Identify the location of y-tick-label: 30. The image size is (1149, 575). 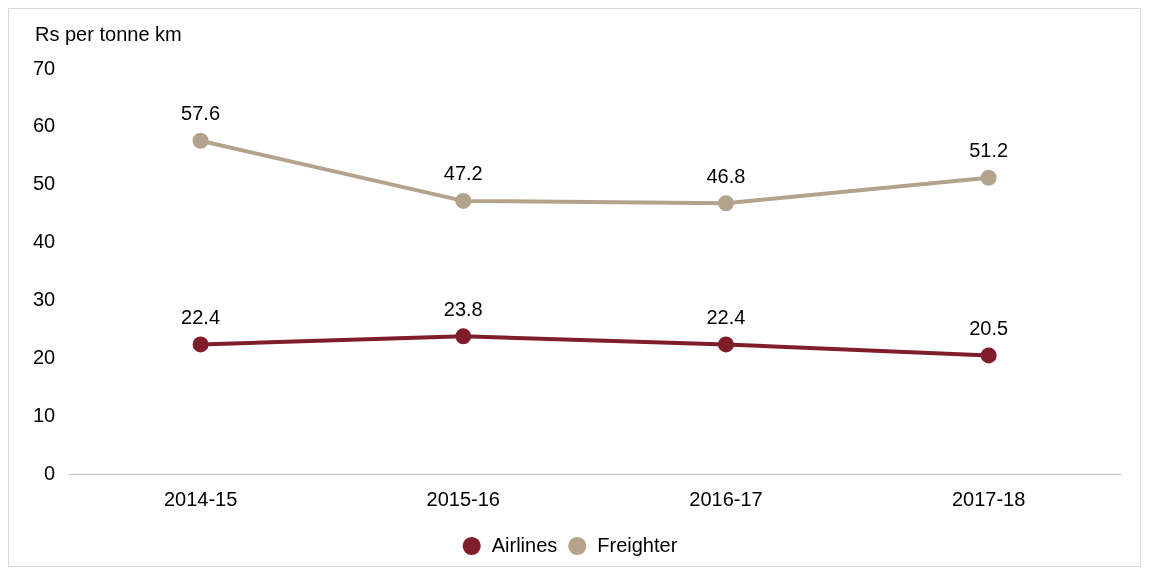
(44, 298).